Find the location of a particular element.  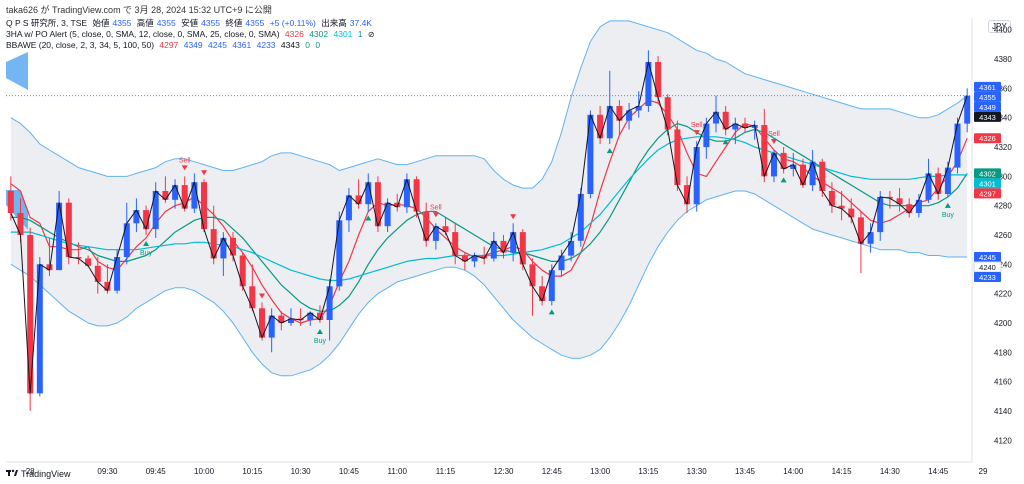

buy-label: Buy is located at coordinates (146, 253).